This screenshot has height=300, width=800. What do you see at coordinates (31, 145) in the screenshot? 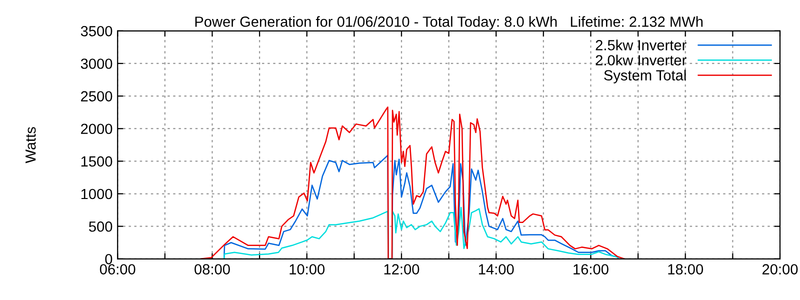
I see `y-axis-title: Watts` at bounding box center [31, 145].